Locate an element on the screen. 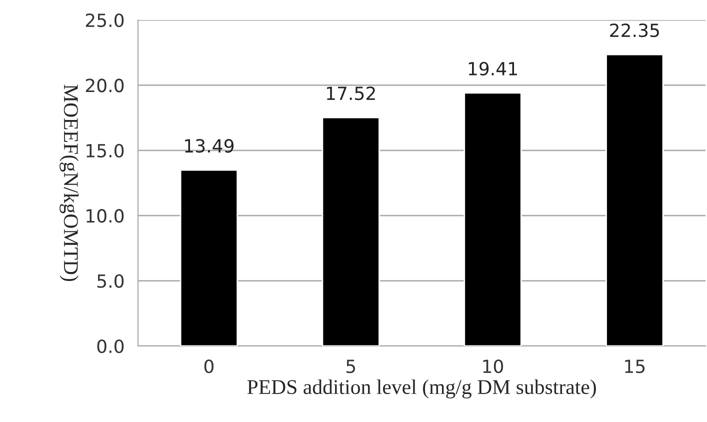  data-label: 13.49 is located at coordinates (209, 146).